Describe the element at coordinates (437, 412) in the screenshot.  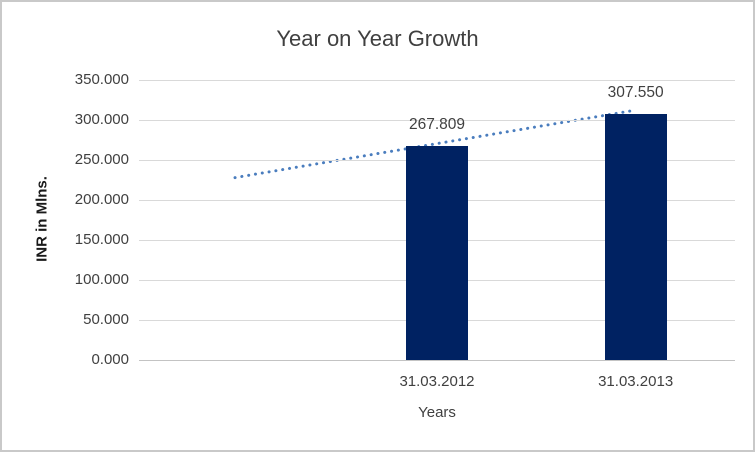
I see `x-axis-title: Years` at that location.